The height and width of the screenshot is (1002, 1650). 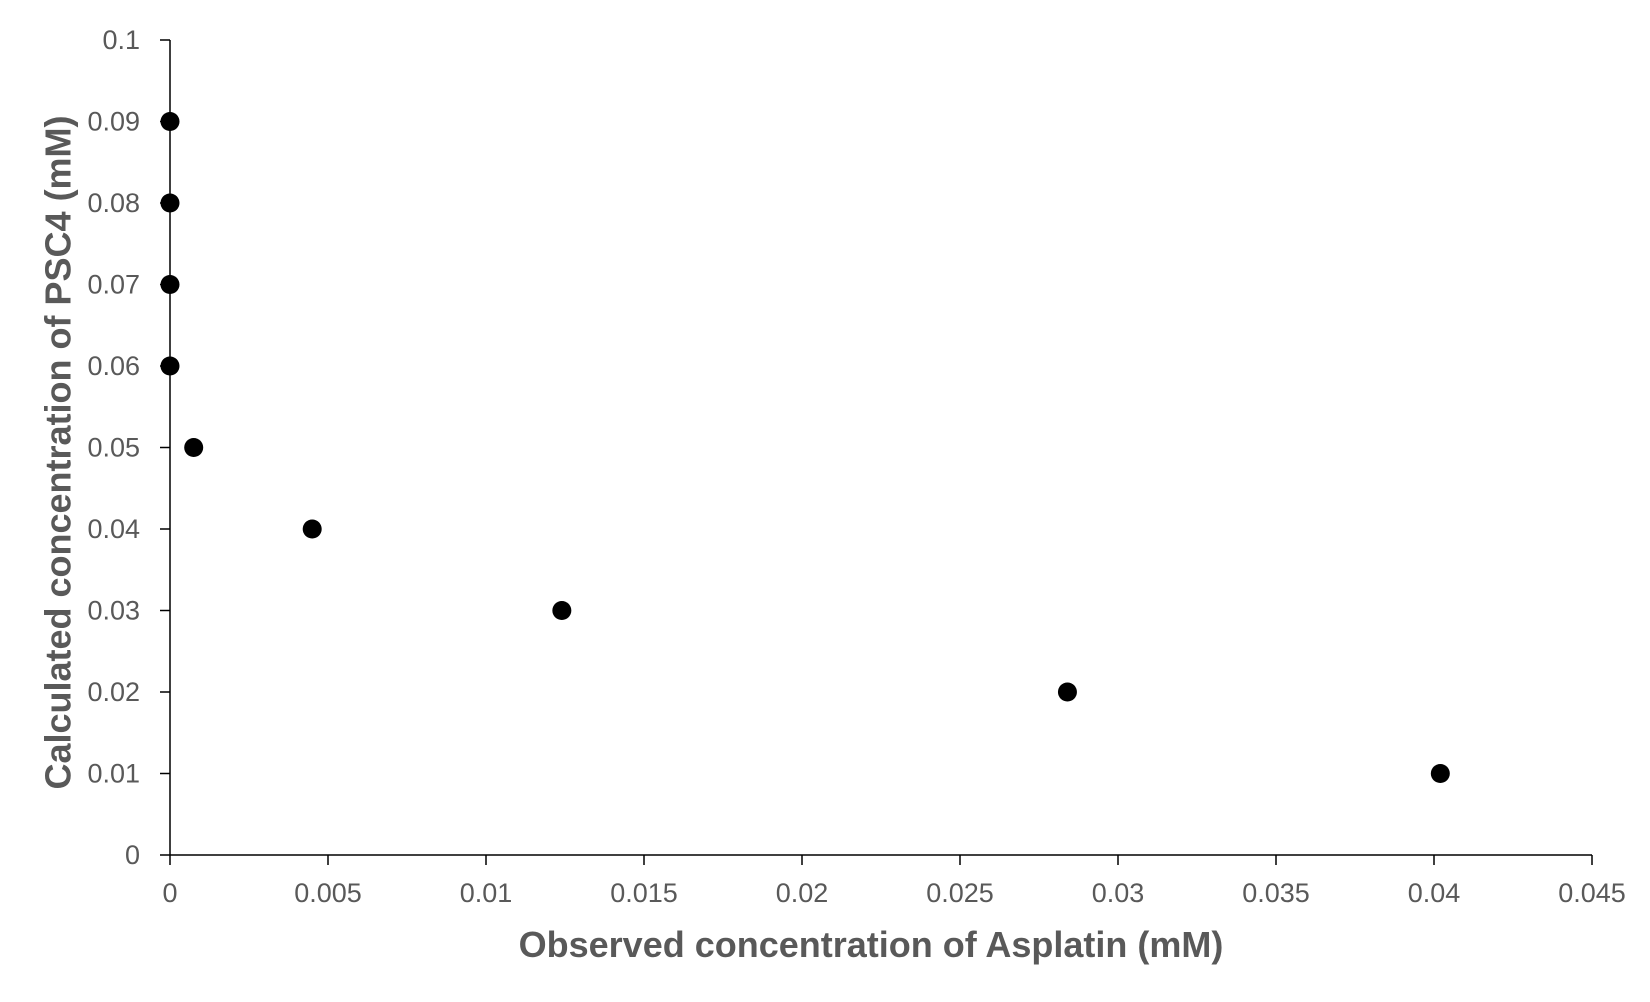 What do you see at coordinates (113, 203) in the screenshot?
I see `y-tick-label: 0.08` at bounding box center [113, 203].